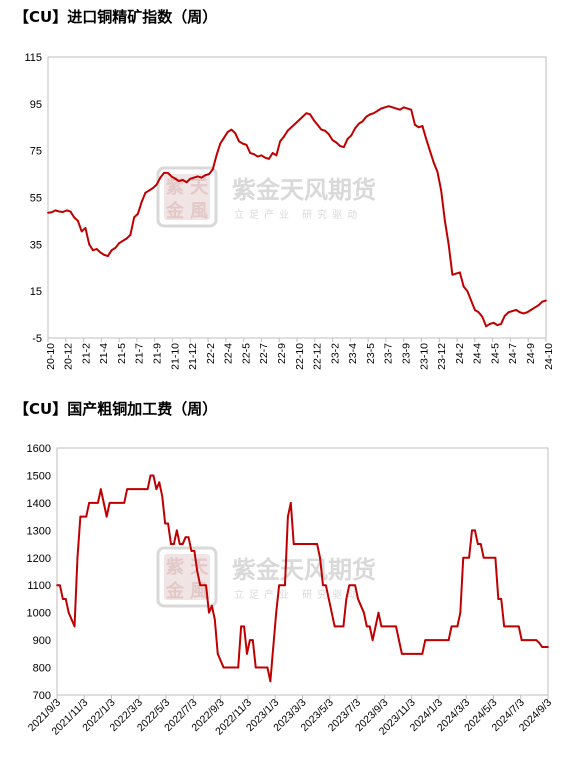 The image size is (568, 759). I want to click on y-tick-label: 1400, so click(39, 504).